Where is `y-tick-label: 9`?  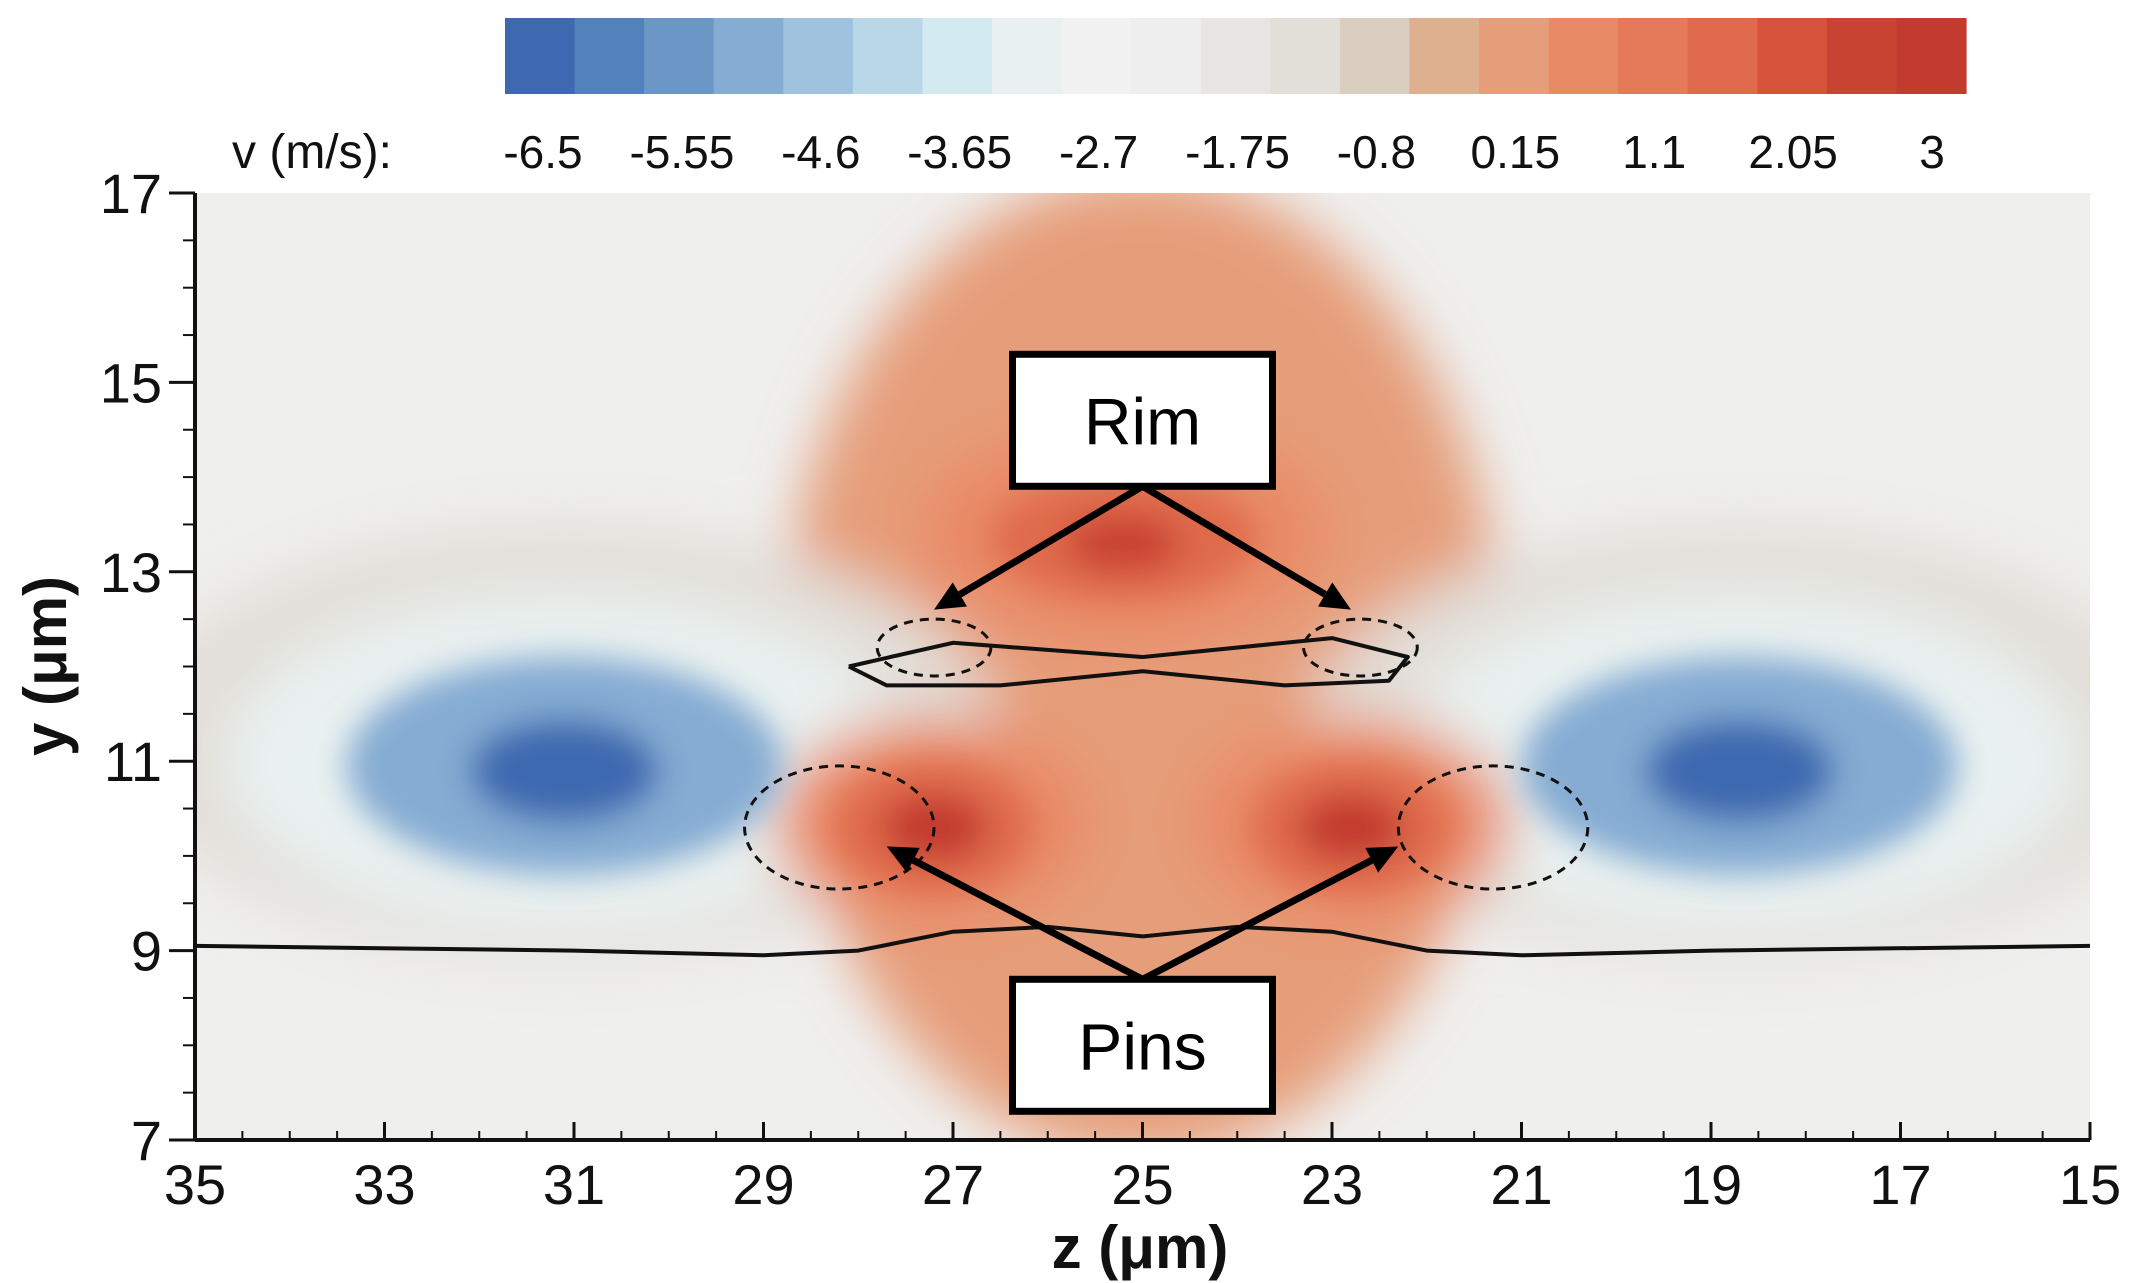 y-tick-label: 9 is located at coordinates (146, 951).